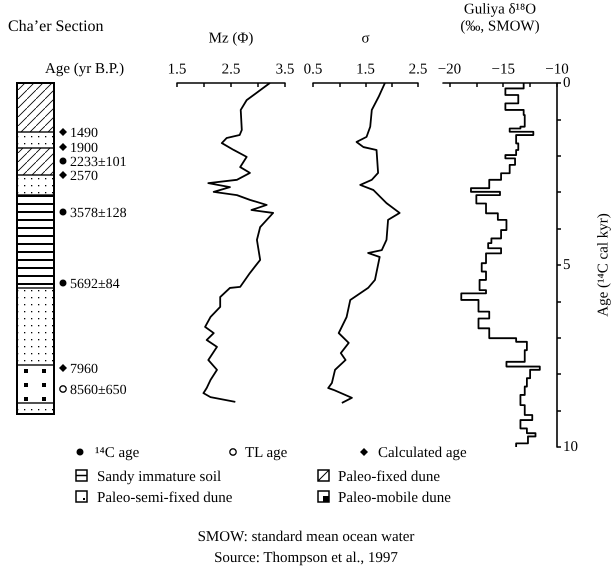 The width and height of the screenshot is (612, 572). I want to click on x-tick-label: −10, so click(557, 70).